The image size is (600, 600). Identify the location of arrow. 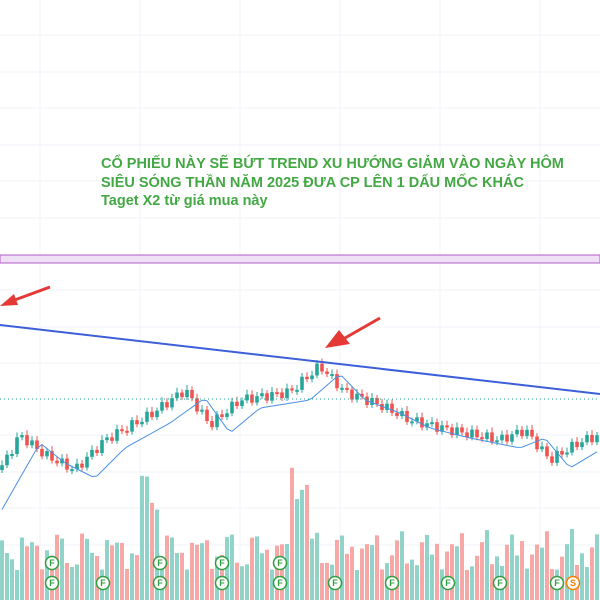
(31, 294).